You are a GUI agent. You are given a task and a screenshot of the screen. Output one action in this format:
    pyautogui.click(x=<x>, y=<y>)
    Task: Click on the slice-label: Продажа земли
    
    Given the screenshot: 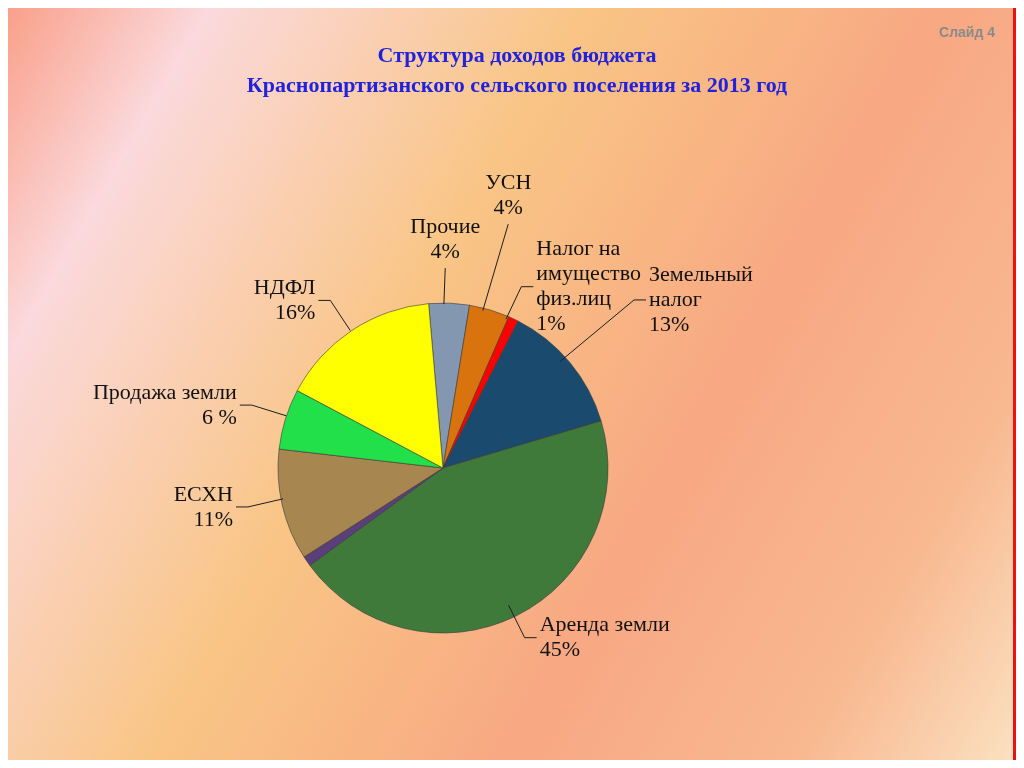 What is the action you would take?
    pyautogui.click(x=165, y=391)
    